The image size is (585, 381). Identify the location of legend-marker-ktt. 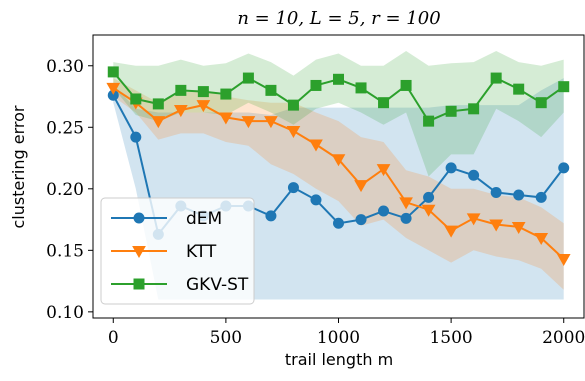
(139, 252).